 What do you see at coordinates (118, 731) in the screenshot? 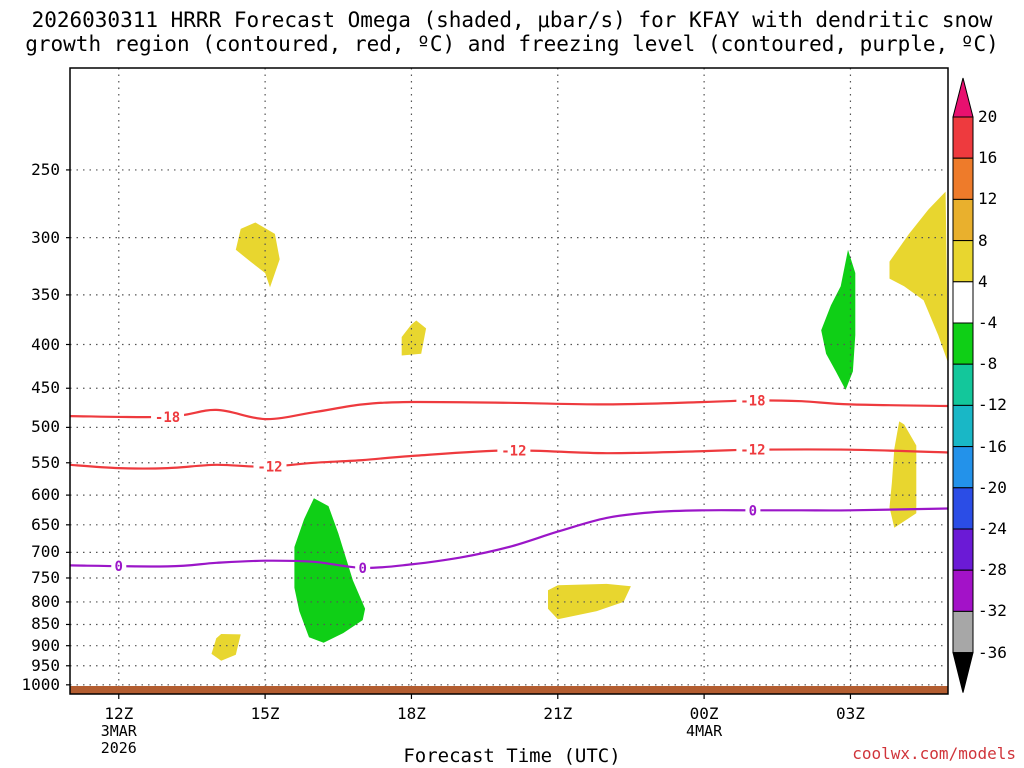
I see `x-tick-sublabel: 3MAR` at bounding box center [118, 731].